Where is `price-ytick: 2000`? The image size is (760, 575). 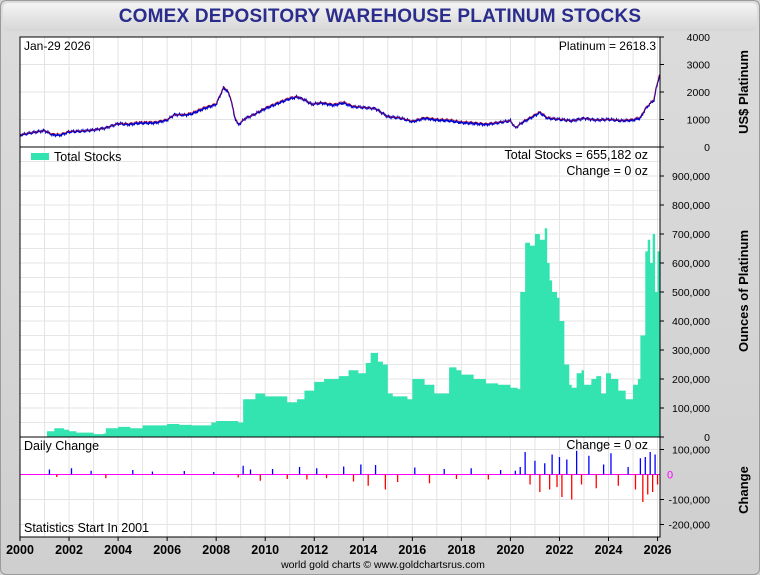 price-ytick: 2000 is located at coordinates (699, 93).